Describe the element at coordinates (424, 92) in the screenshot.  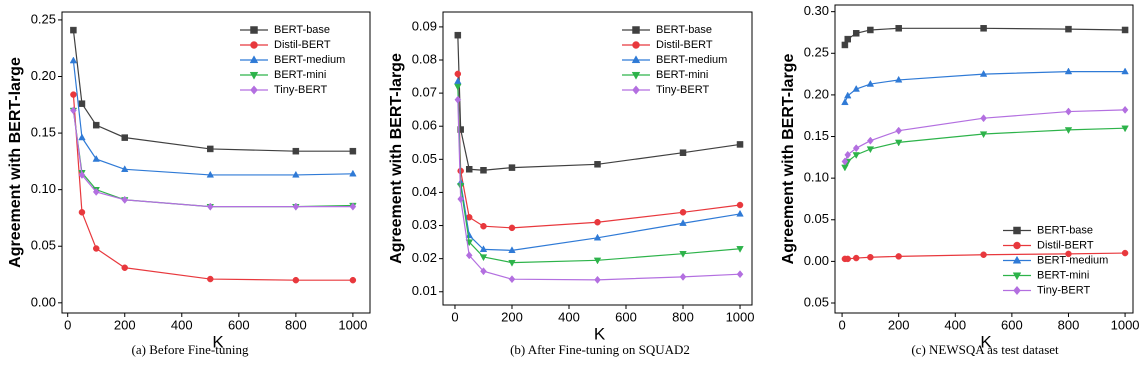
I see `y-tick-label: 0.07` at that location.